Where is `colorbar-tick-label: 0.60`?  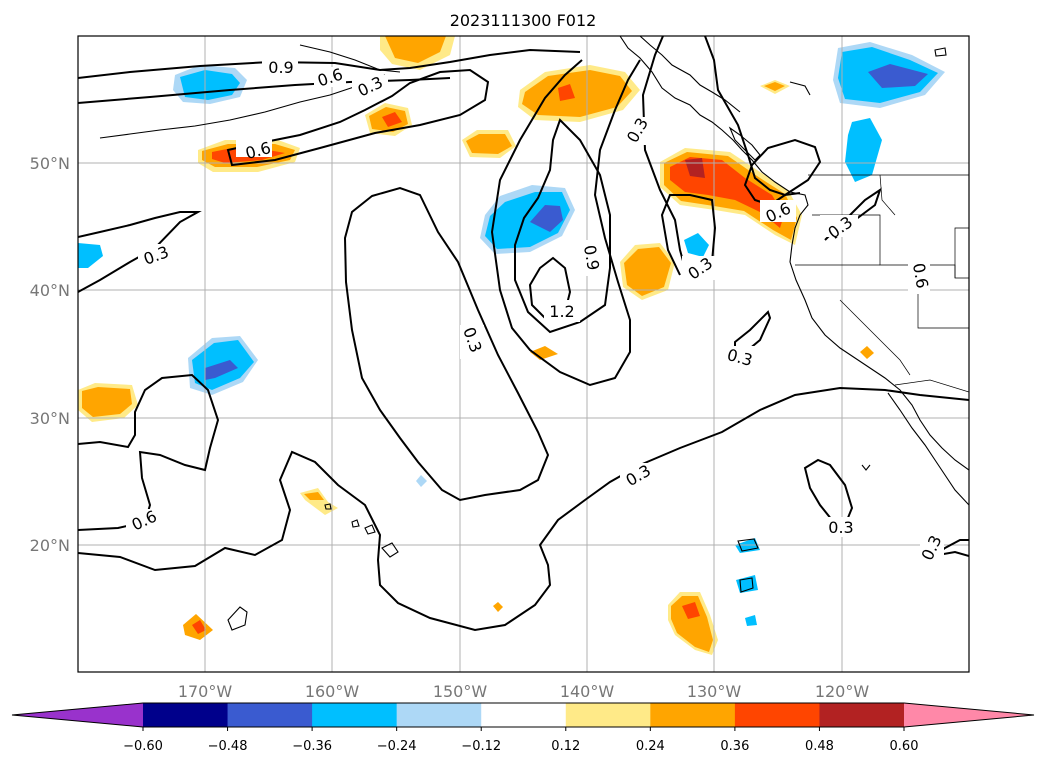 colorbar-tick-label: 0.60 is located at coordinates (904, 746).